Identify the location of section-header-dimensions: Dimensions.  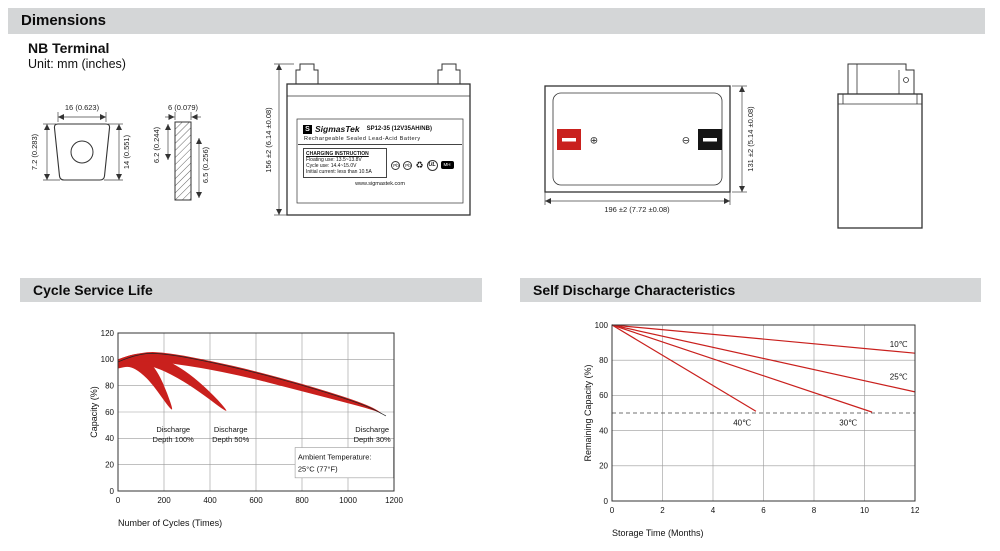
(496, 21).